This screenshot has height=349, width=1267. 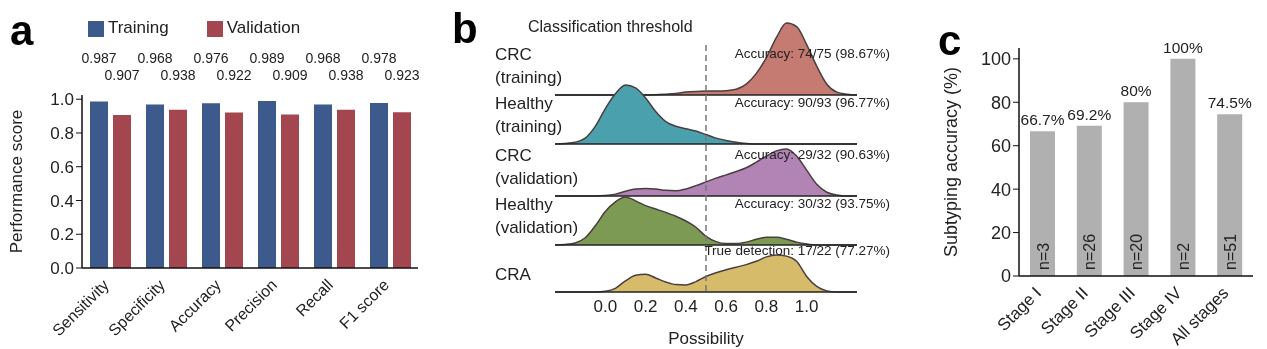 What do you see at coordinates (1000, 102) in the screenshot?
I see `y-tick-label: 80` at bounding box center [1000, 102].